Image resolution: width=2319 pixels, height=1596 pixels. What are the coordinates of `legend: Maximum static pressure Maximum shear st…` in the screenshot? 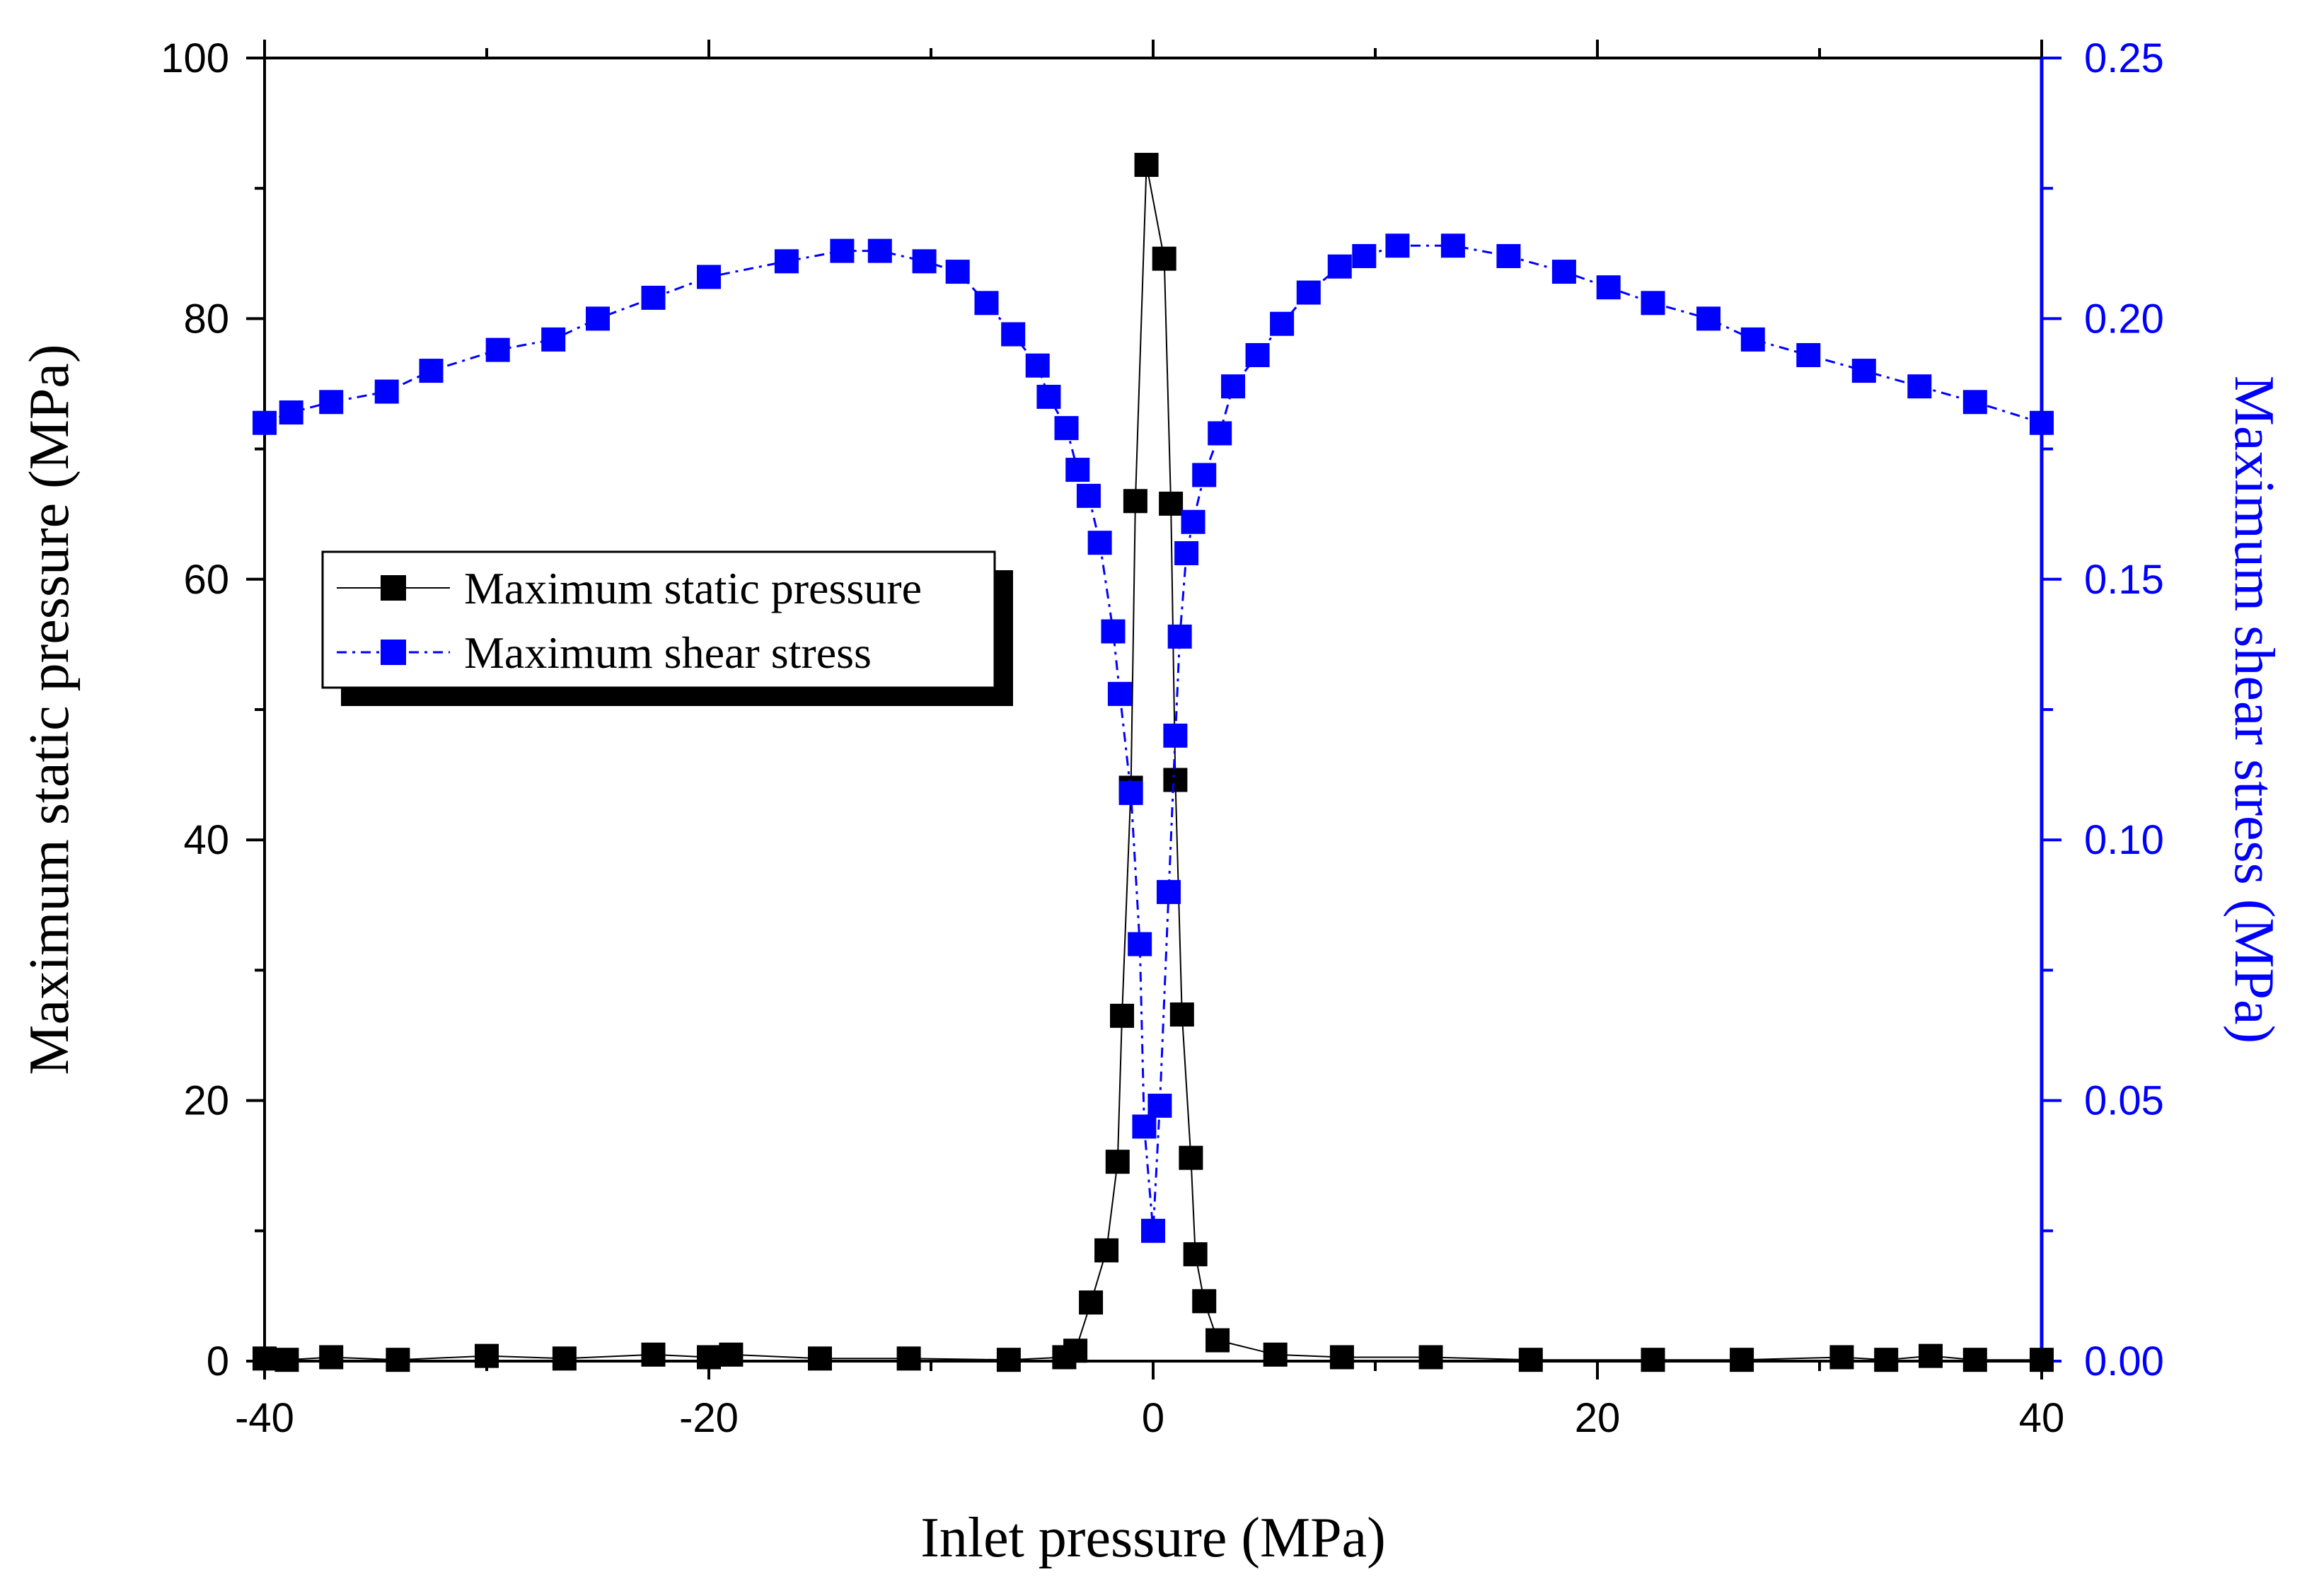 It's located at (667, 628).